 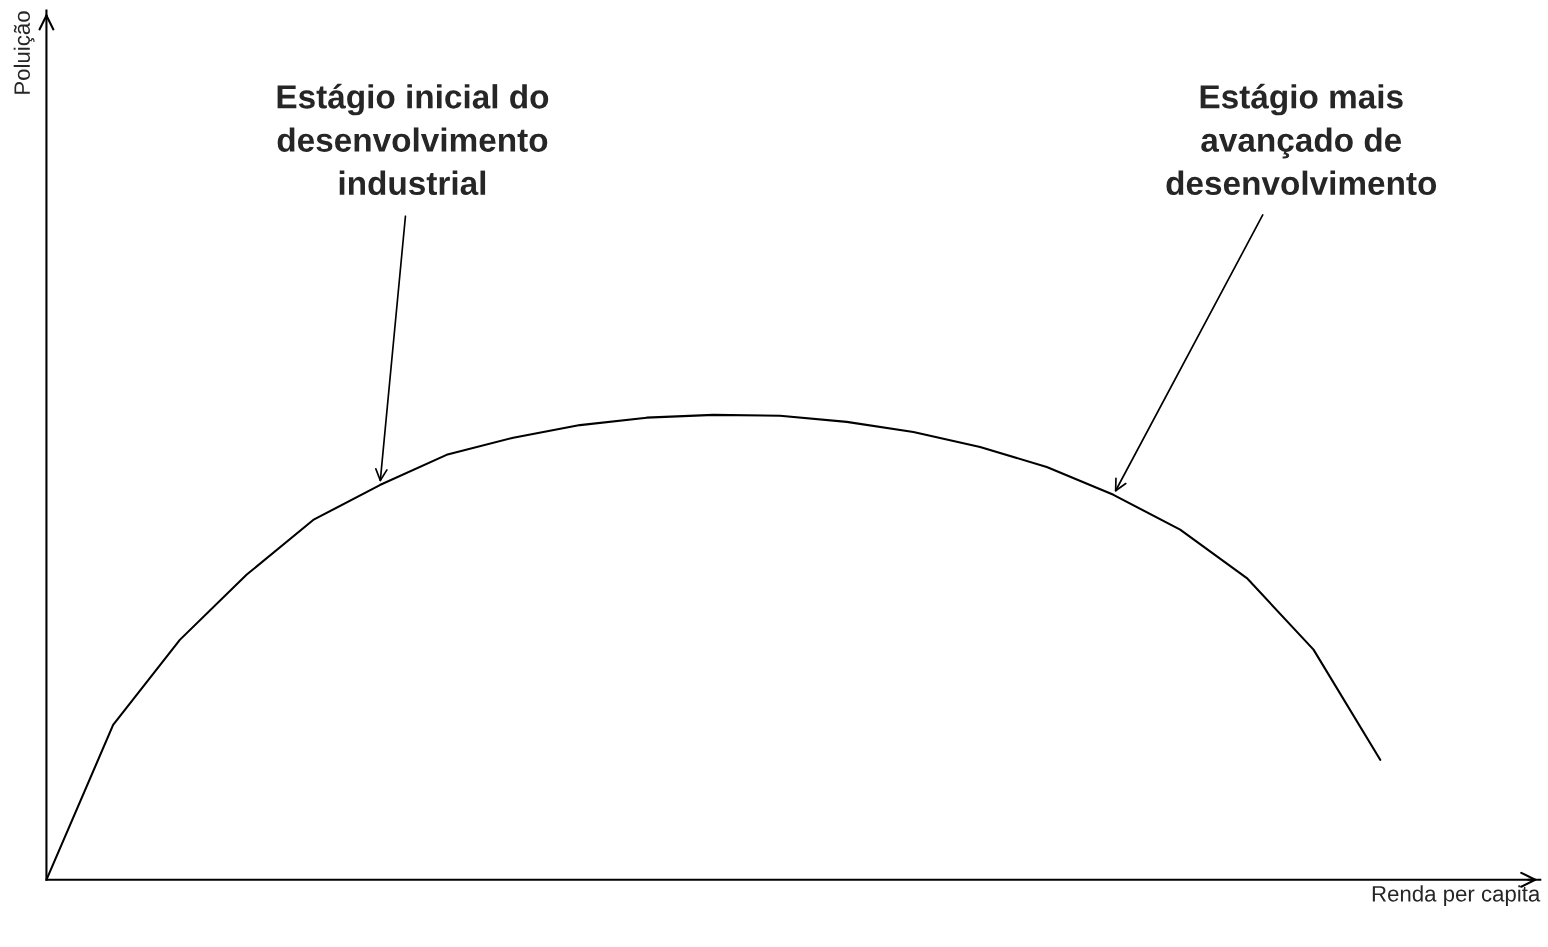 I want to click on x-axis-title: Renda per capita, so click(x=1456, y=896).